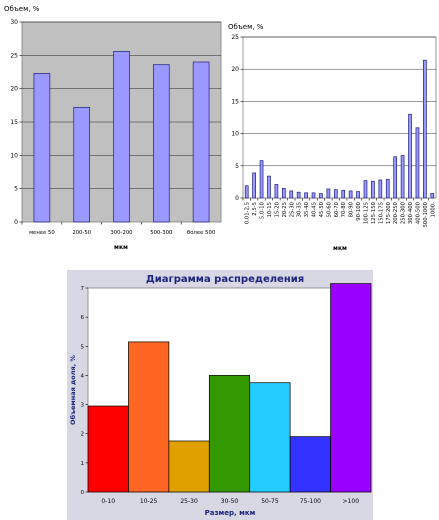 The image size is (439, 520). Describe the element at coordinates (404, 212) in the screenshot. I see `chart2-xtick-label: 250-300` at that location.